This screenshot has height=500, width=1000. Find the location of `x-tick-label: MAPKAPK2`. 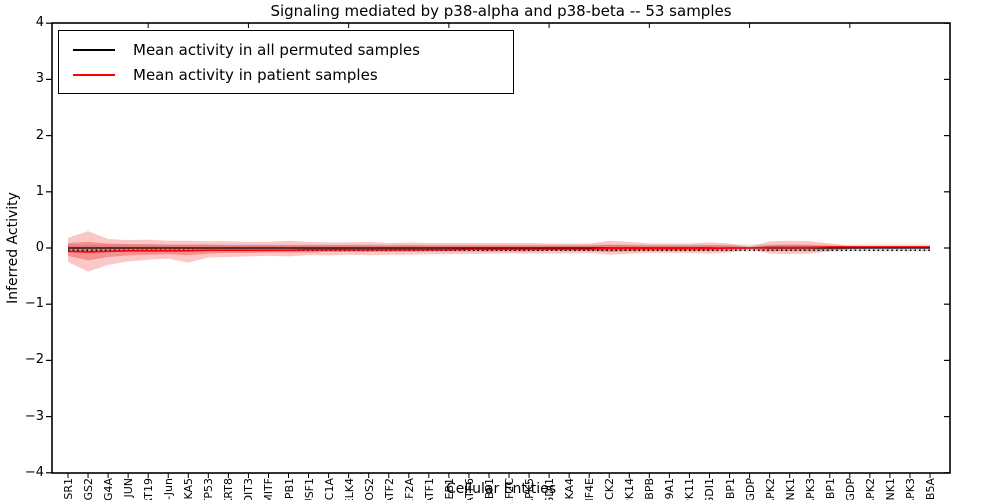

x-tick-label: MAPKAPK2 is located at coordinates (870, 489).